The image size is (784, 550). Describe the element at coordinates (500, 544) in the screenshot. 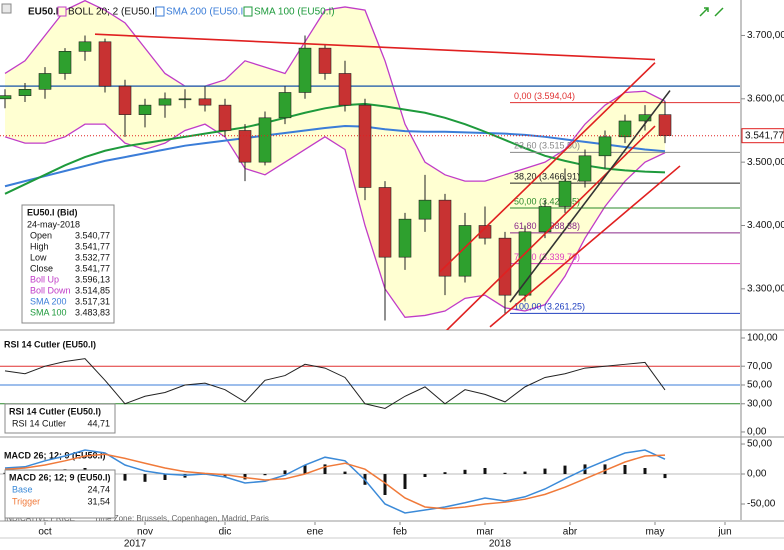

I see `year-label: 2018` at that location.